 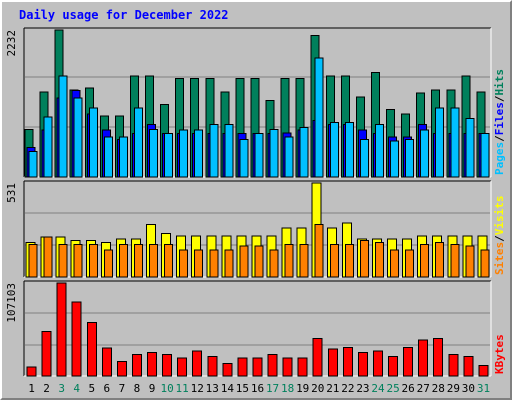 What do you see at coordinates (378, 388) in the screenshot?
I see `x-tick-label-day-24: 24` at bounding box center [378, 388].